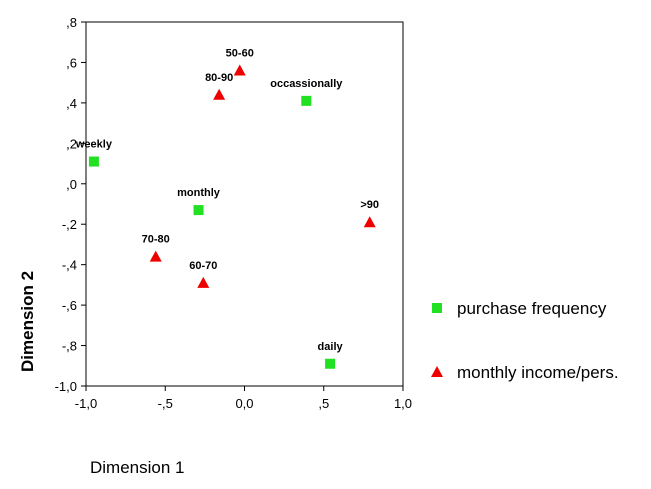 Image resolution: width=651 pixels, height=489 pixels. Describe the element at coordinates (369, 205) in the screenshot. I see `point-label: >90` at that location.